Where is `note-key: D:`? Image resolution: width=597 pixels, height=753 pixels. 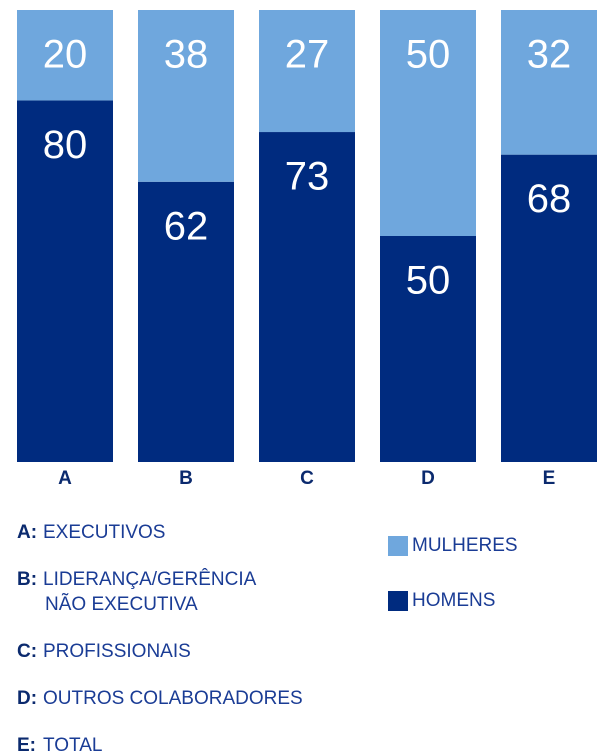
note-key: D: is located at coordinates (27, 698).